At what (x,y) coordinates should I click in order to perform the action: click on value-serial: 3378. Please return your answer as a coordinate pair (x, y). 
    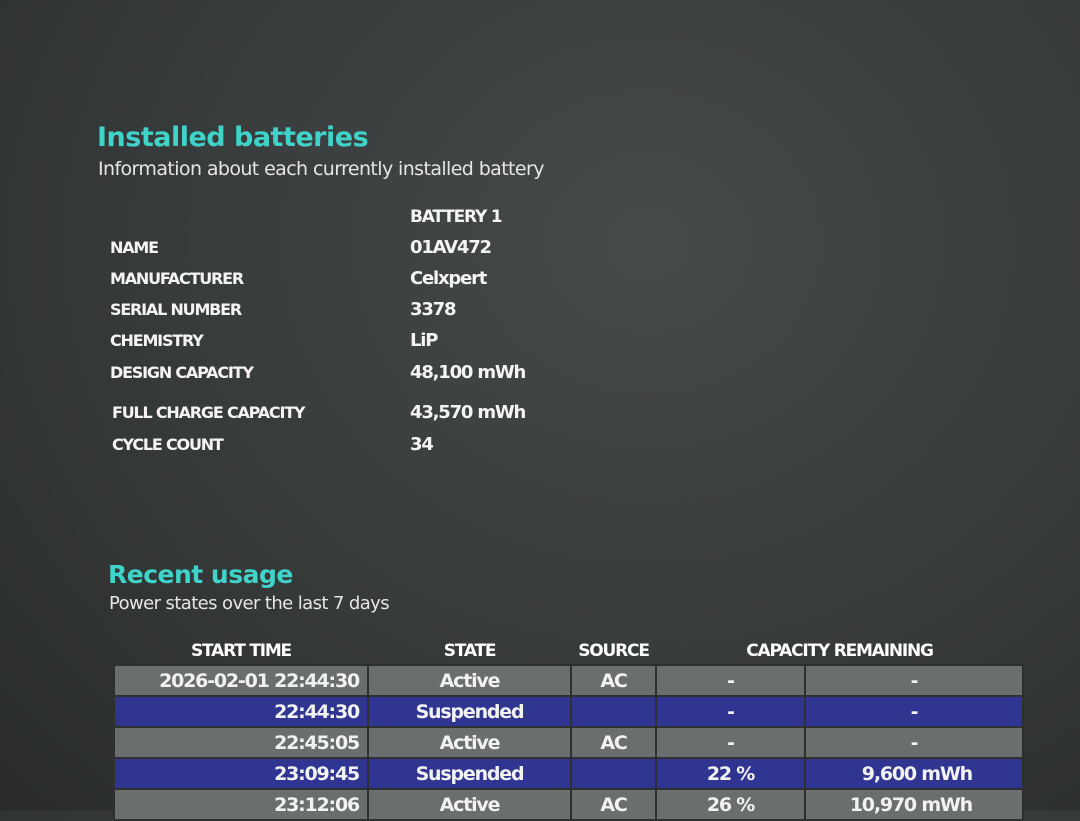
    Looking at the image, I should click on (433, 309).